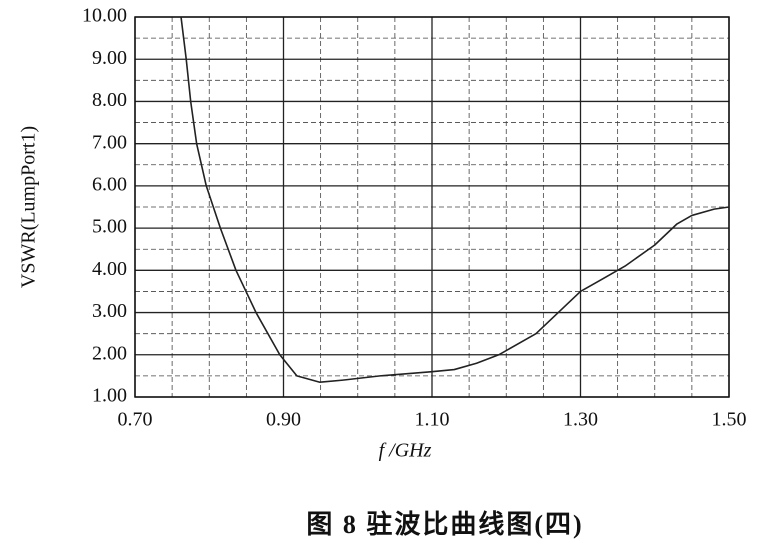  What do you see at coordinates (729, 420) in the screenshot?
I see `x-tick-label: 1.50` at bounding box center [729, 420].